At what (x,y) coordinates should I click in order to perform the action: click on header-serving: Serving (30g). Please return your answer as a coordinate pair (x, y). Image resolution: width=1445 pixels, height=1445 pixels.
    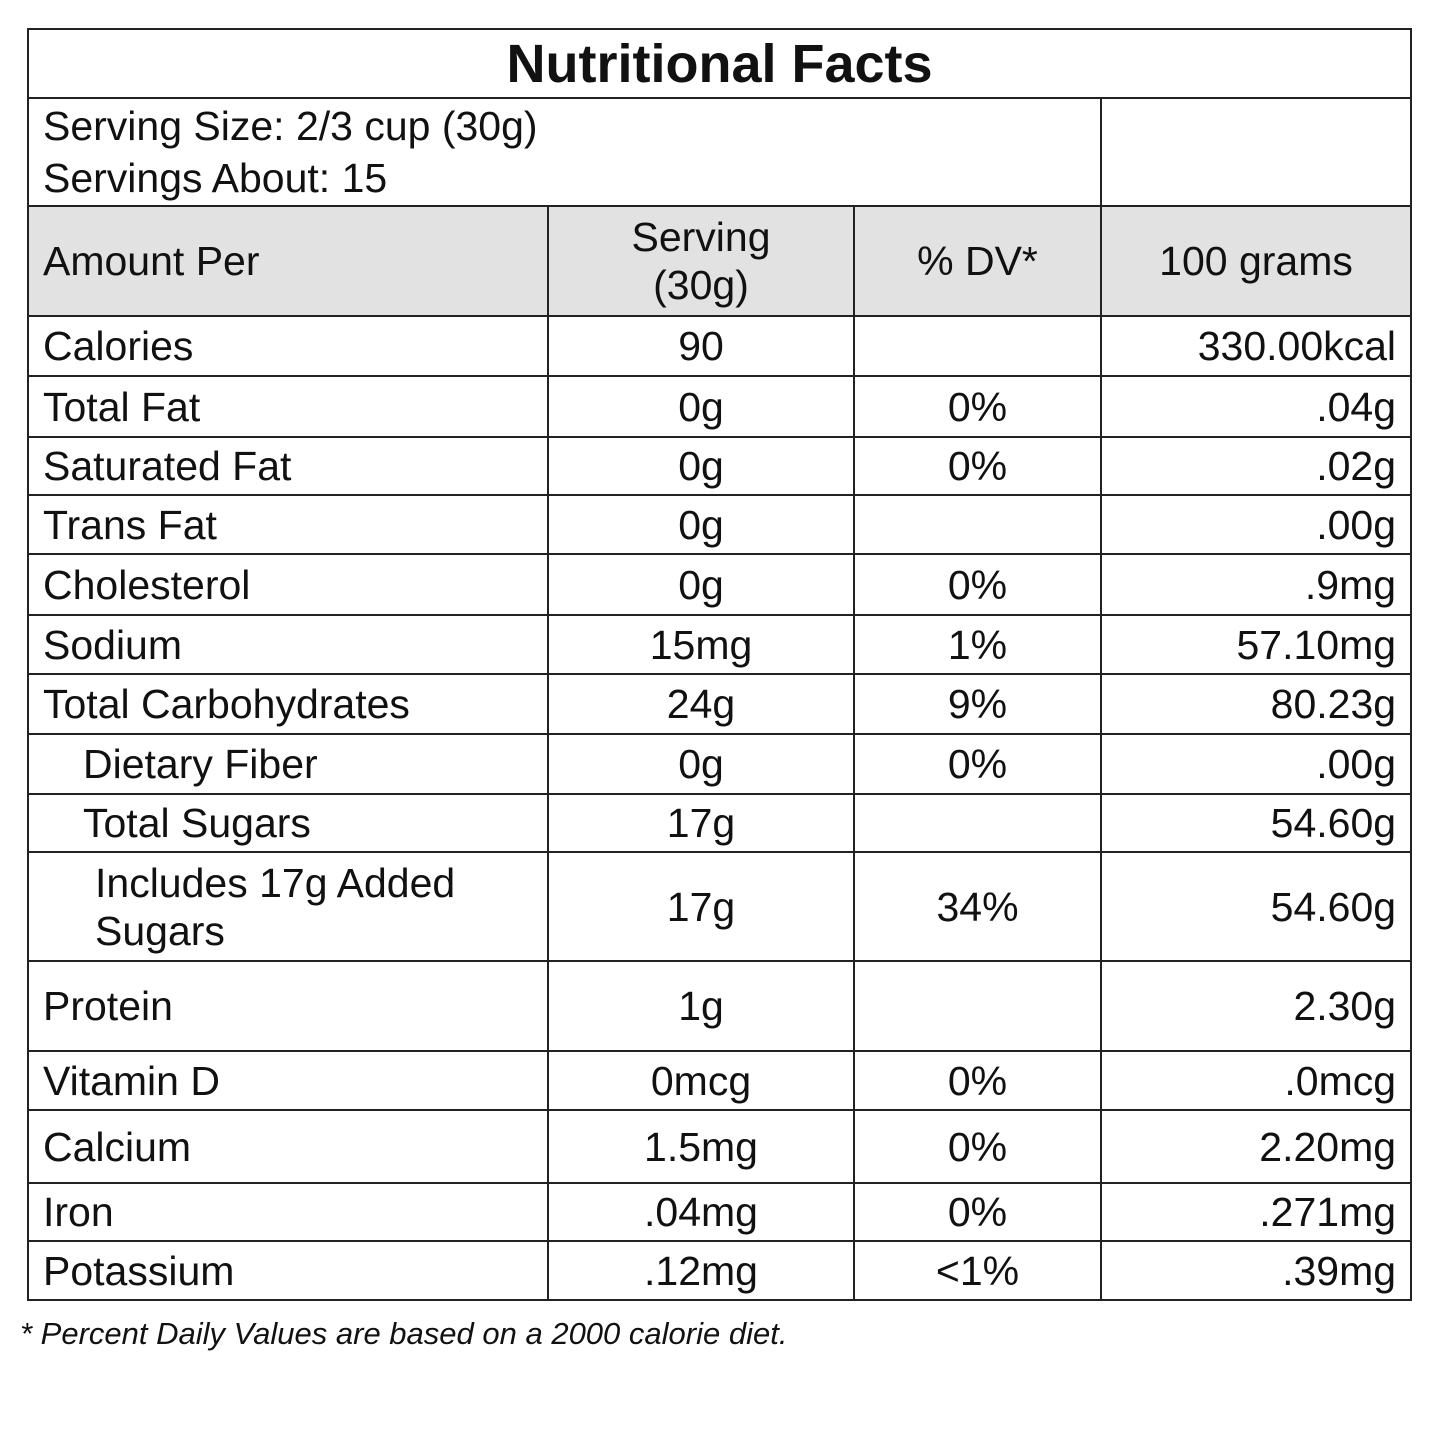
    Looking at the image, I should click on (701, 261).